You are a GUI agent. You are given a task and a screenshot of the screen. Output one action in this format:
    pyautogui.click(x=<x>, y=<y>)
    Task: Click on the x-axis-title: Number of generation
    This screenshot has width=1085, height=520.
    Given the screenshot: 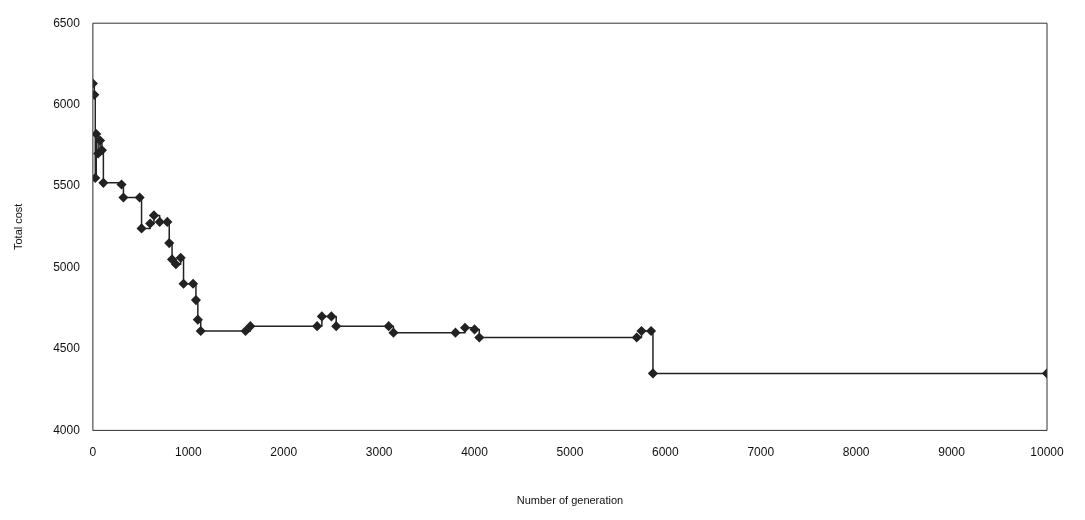 What is the action you would take?
    pyautogui.click(x=570, y=500)
    